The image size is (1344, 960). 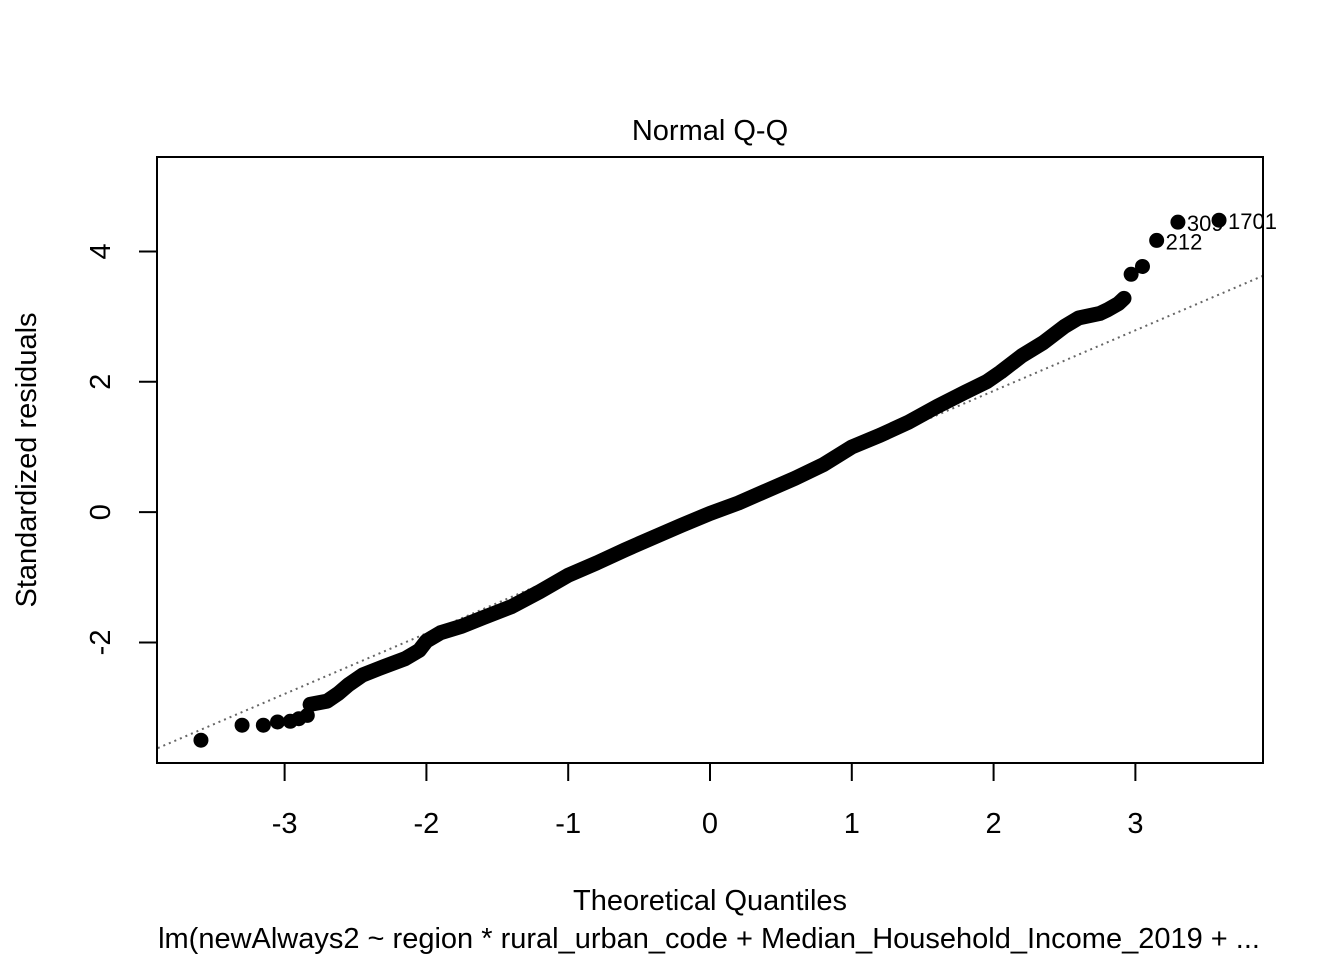 What do you see at coordinates (101, 512) in the screenshot?
I see `y-tick-label: 0` at bounding box center [101, 512].